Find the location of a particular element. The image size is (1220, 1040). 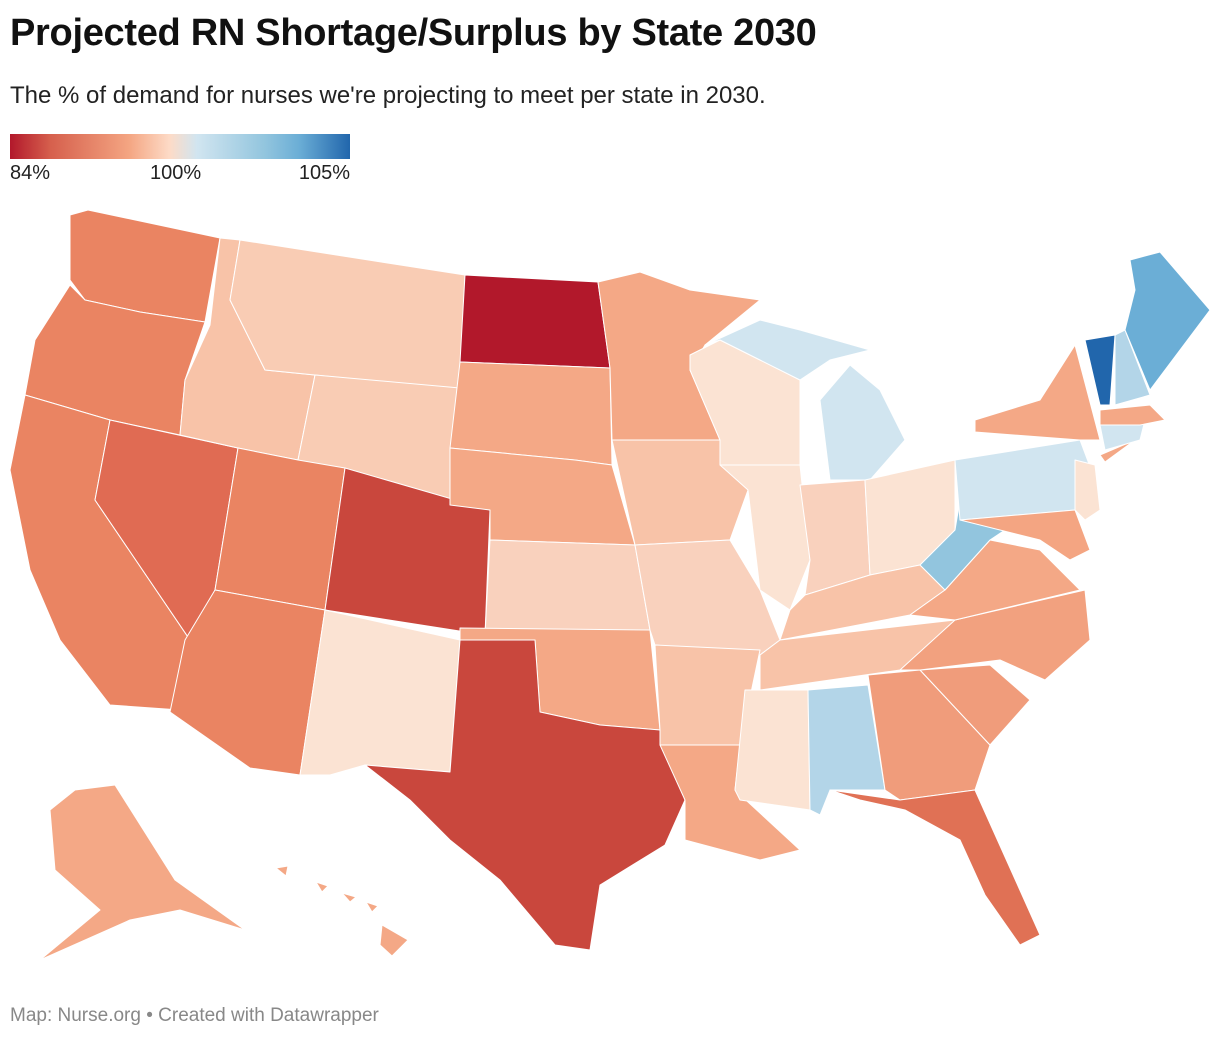

state-ma is located at coordinates (1132, 415).